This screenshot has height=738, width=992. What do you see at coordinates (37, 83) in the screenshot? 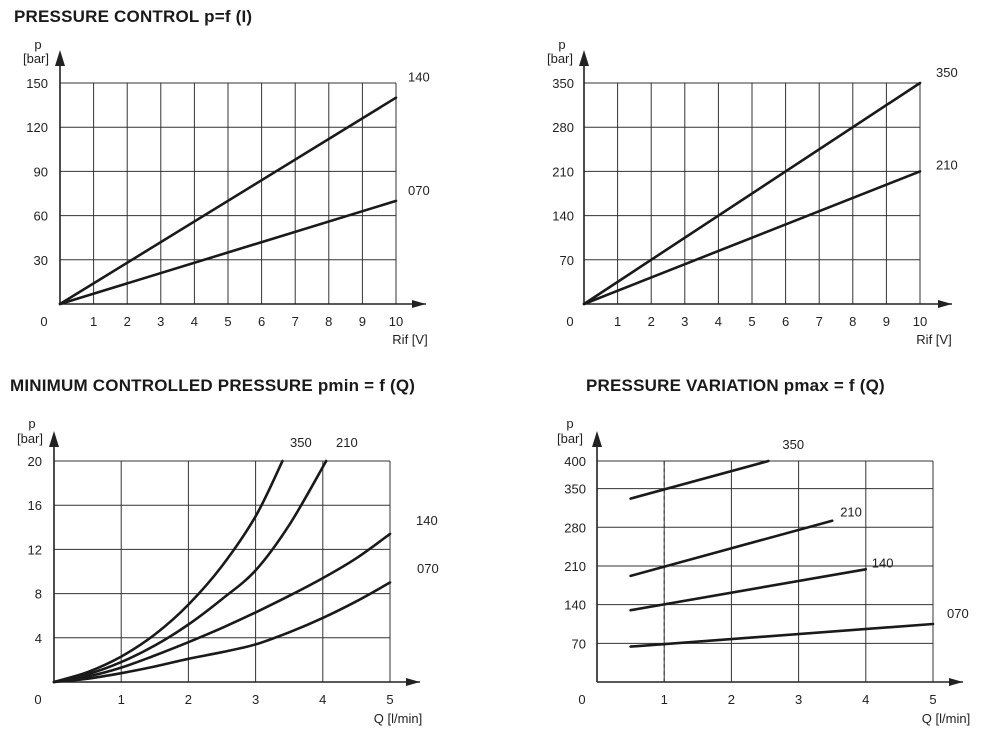
I see `y-tick-label: 150` at bounding box center [37, 83].